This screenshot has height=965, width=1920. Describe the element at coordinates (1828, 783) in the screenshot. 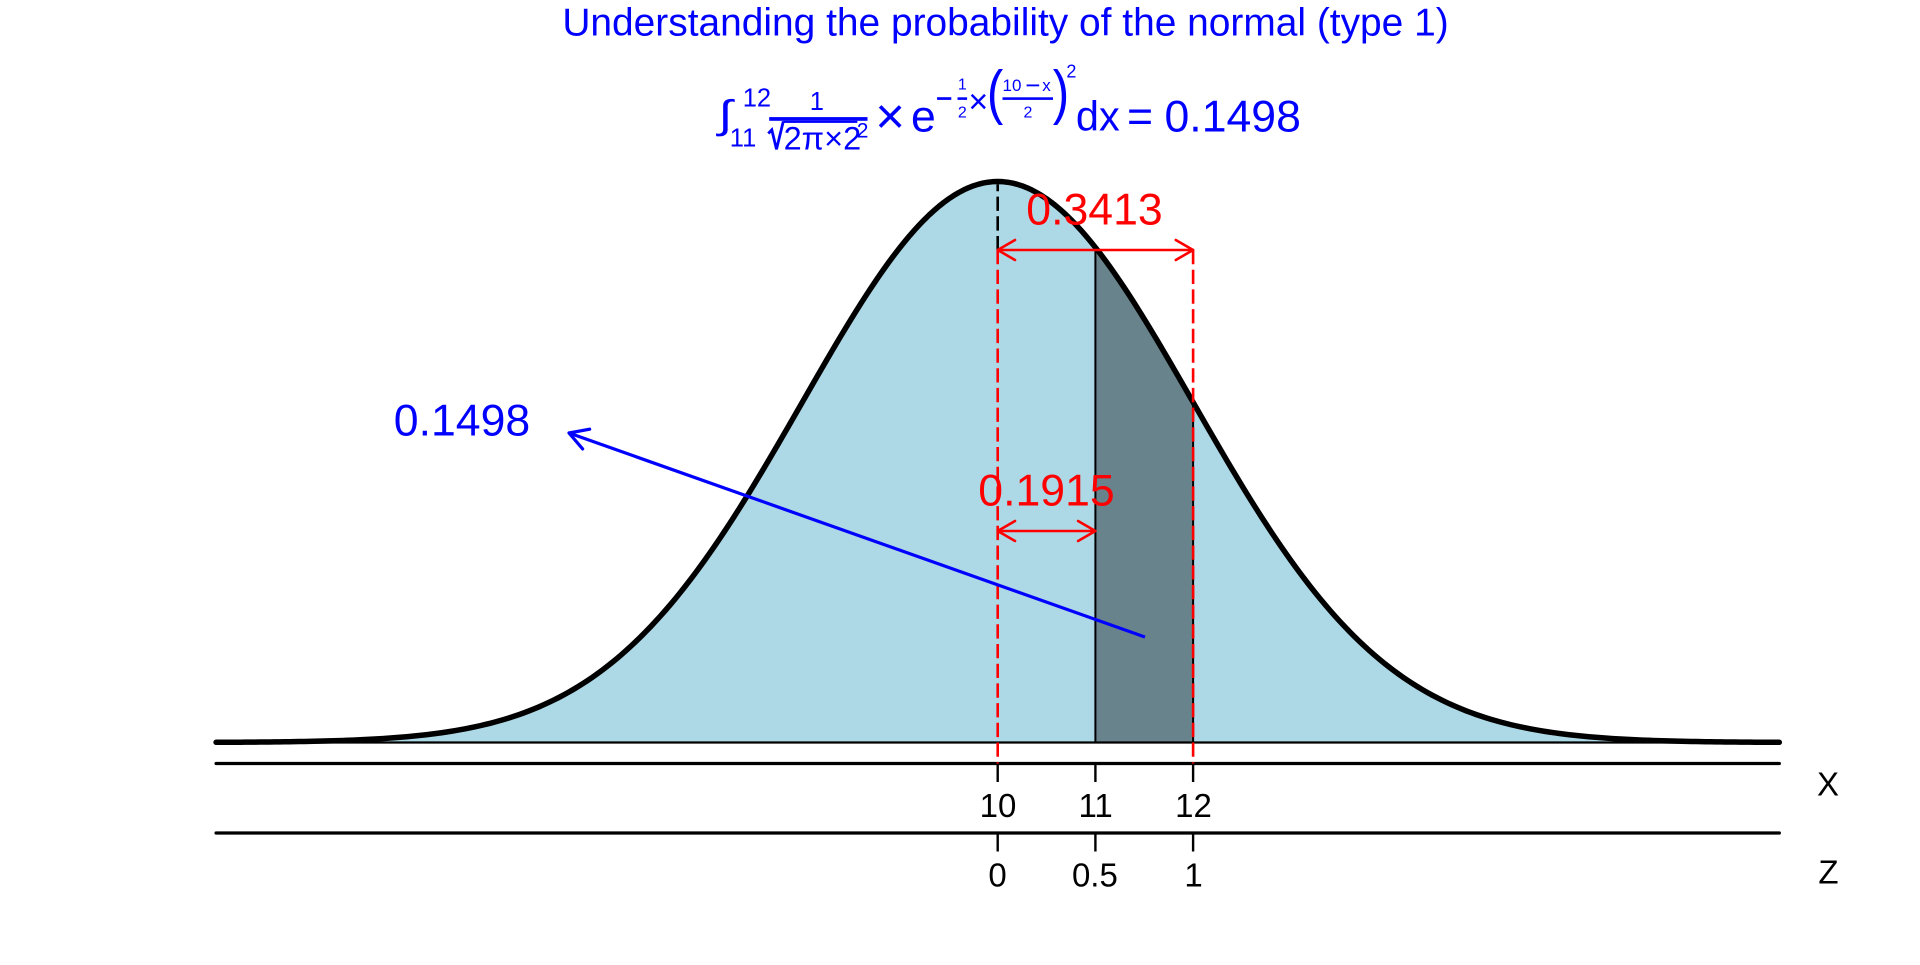

I see `svg-text: X` at that location.